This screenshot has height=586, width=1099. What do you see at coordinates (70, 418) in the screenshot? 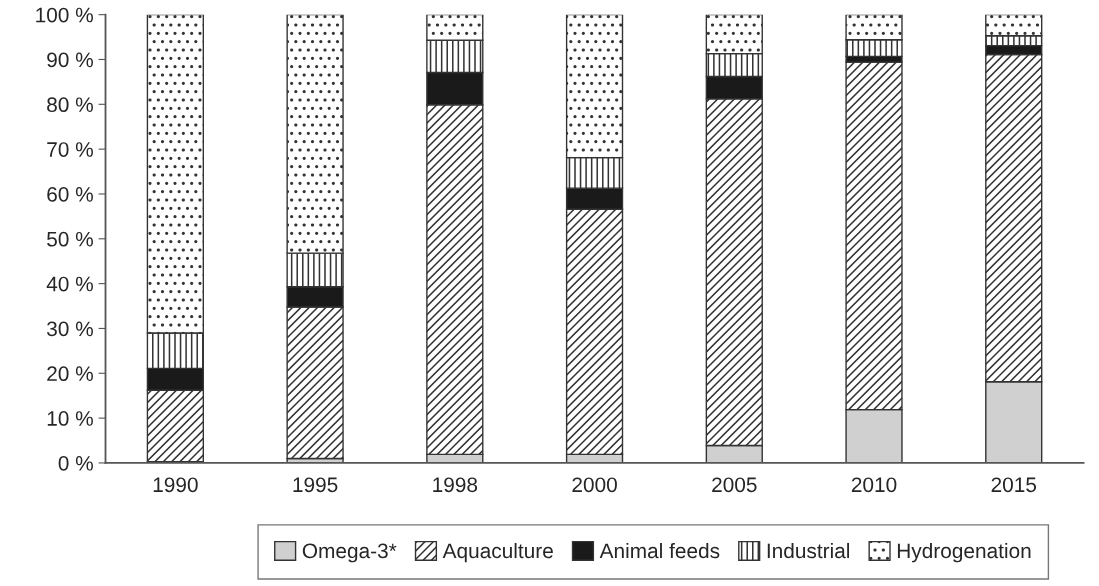
I see `y-tick-label: 10 %` at bounding box center [70, 418].